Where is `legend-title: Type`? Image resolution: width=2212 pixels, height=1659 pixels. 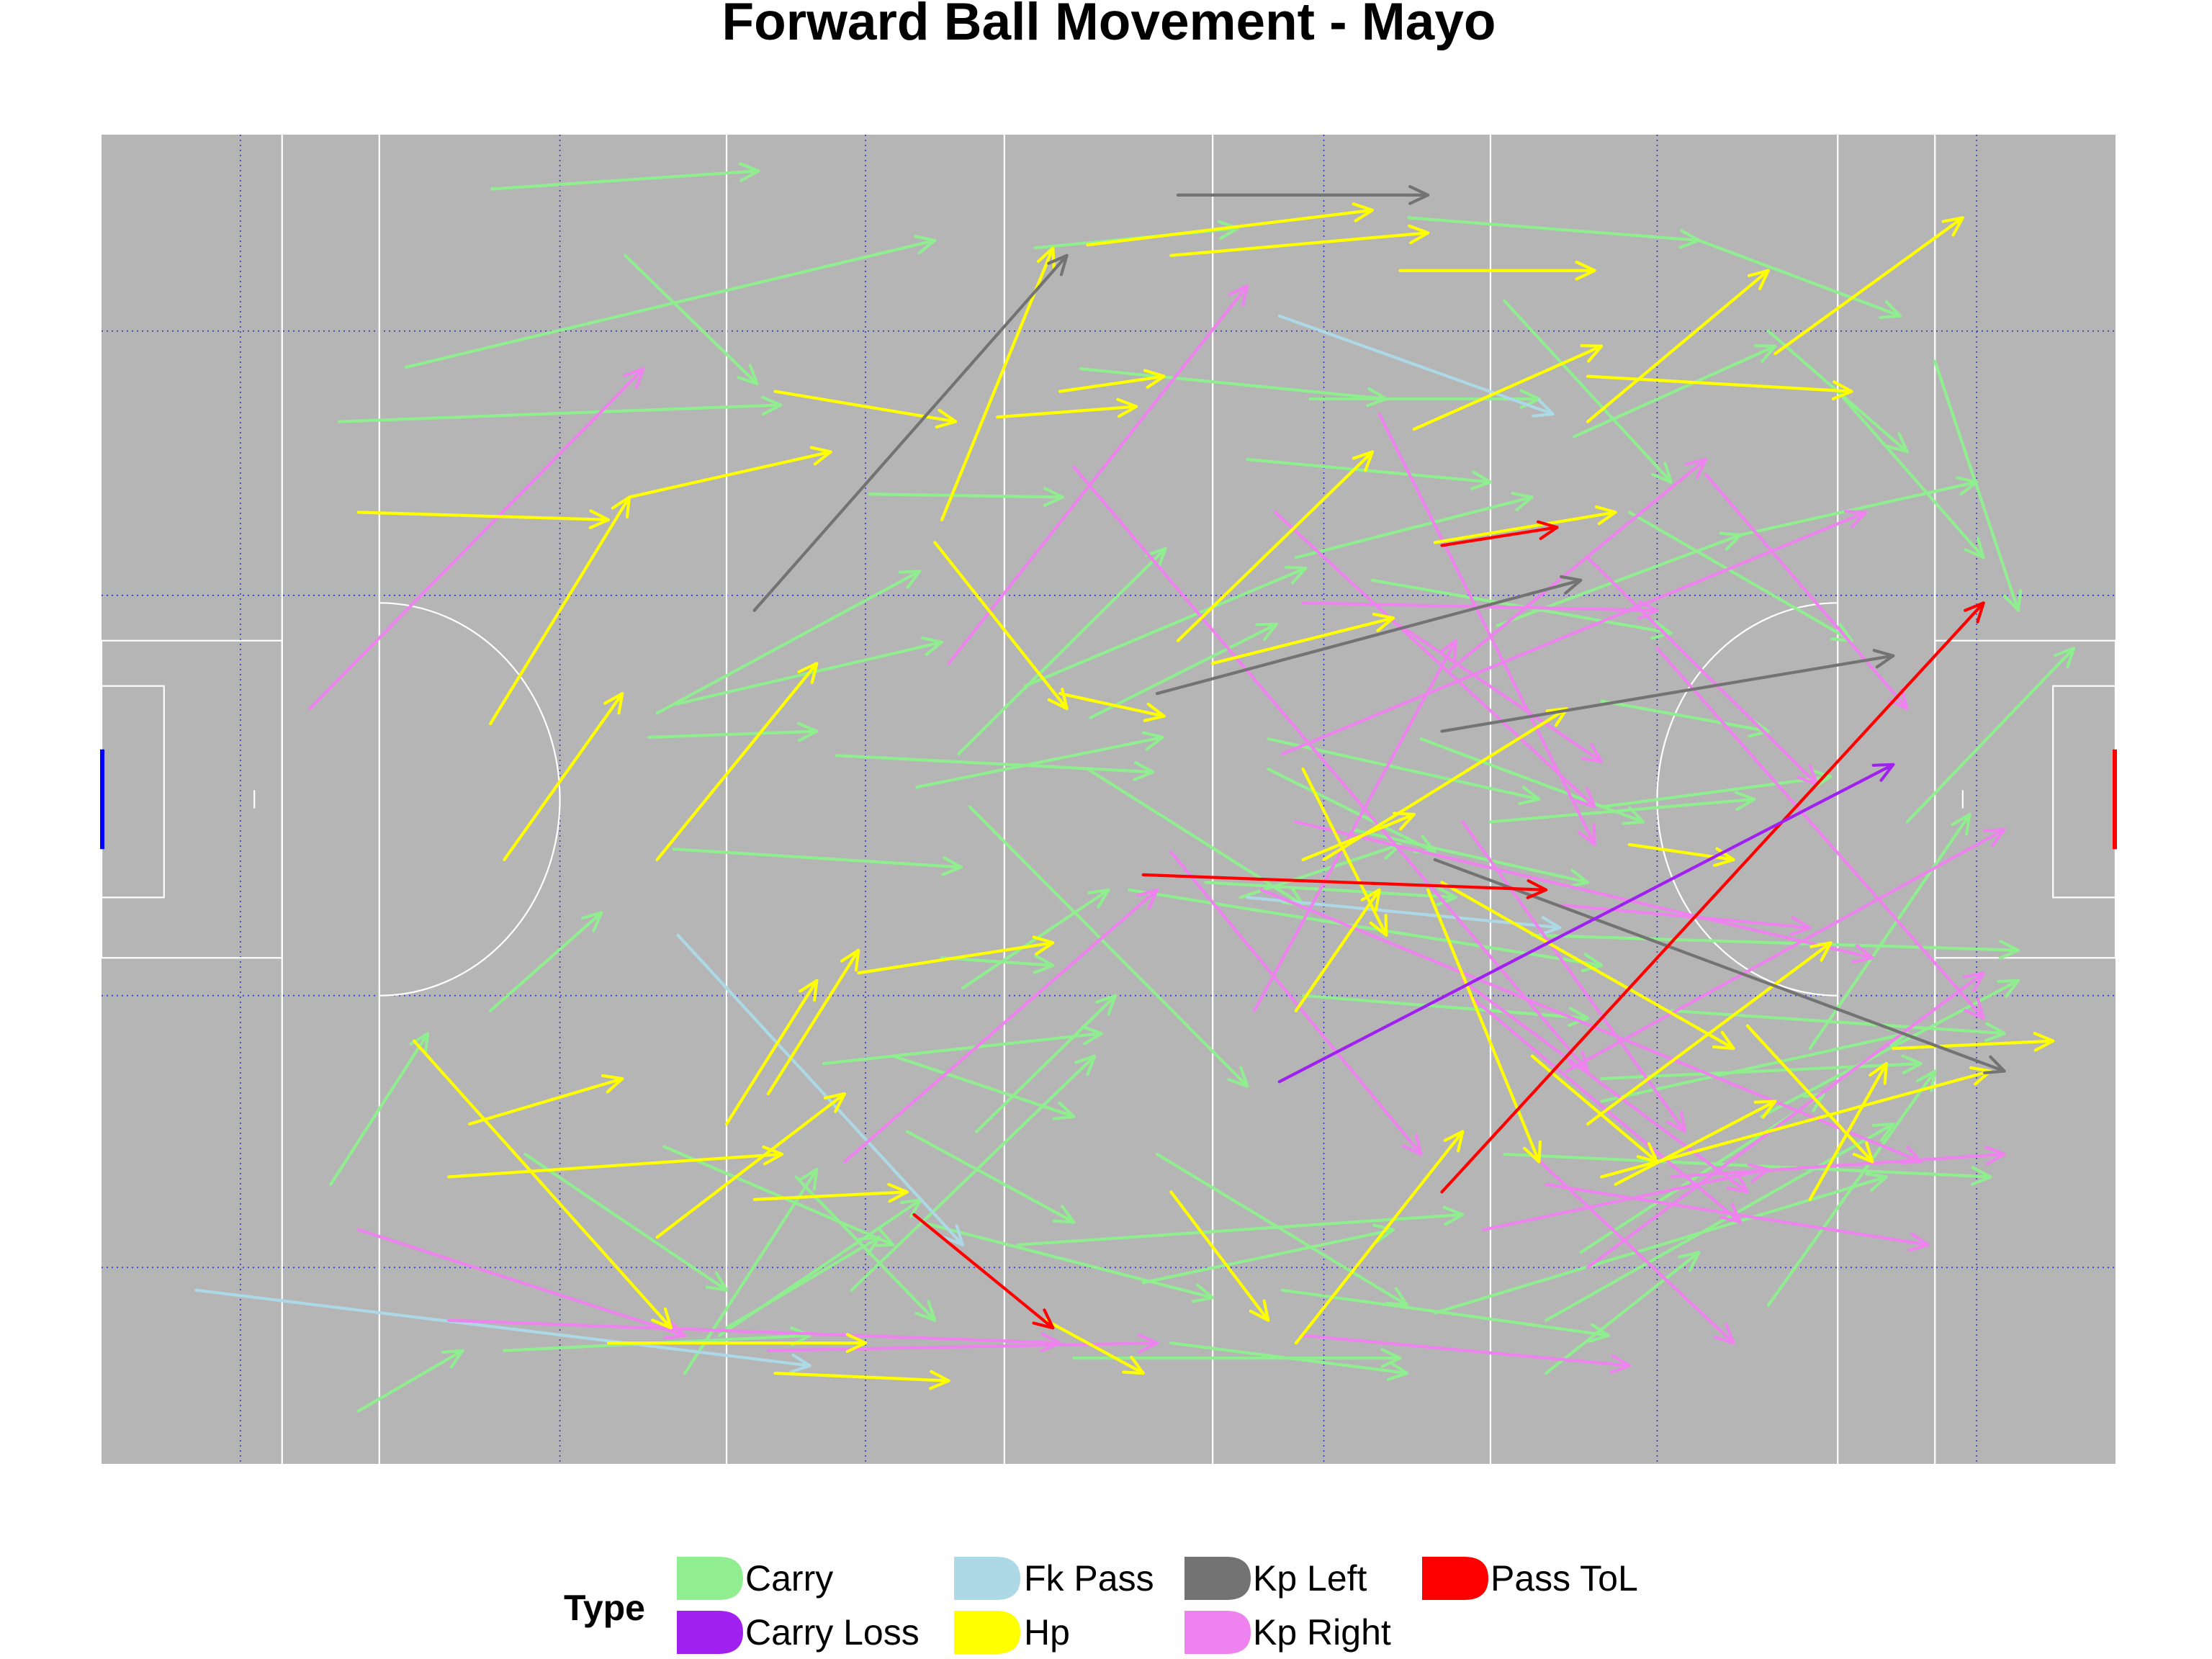 legend-title: Type is located at coordinates (604, 1608).